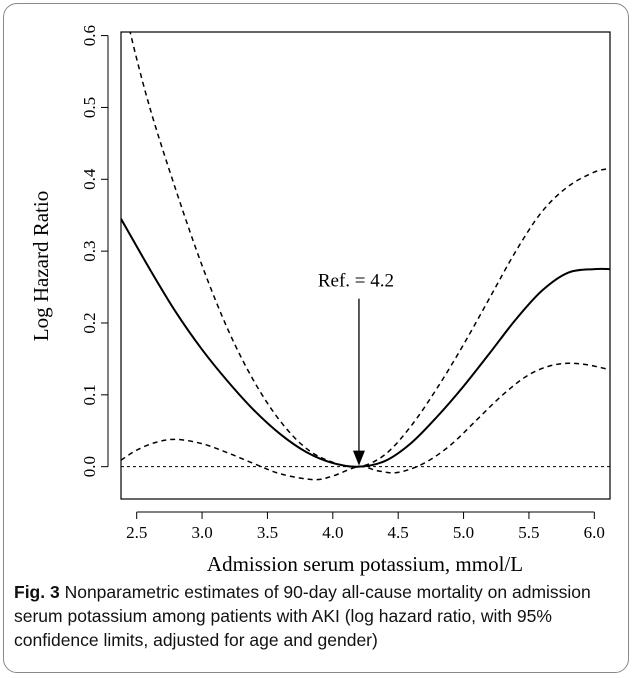 Image resolution: width=634 pixels, height=678 pixels. What do you see at coordinates (463, 532) in the screenshot?
I see `x-tick-label: 5.0` at bounding box center [463, 532].